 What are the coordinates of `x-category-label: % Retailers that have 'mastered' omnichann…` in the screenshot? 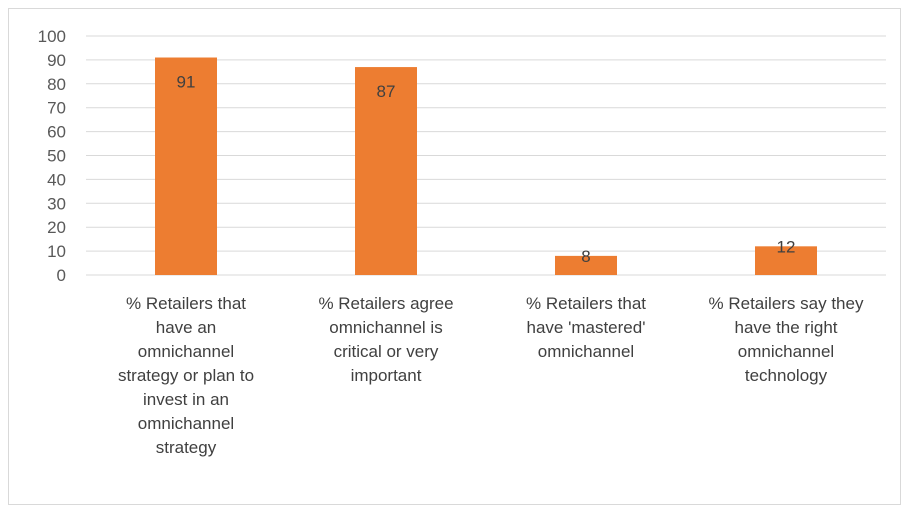 It's located at (586, 327).